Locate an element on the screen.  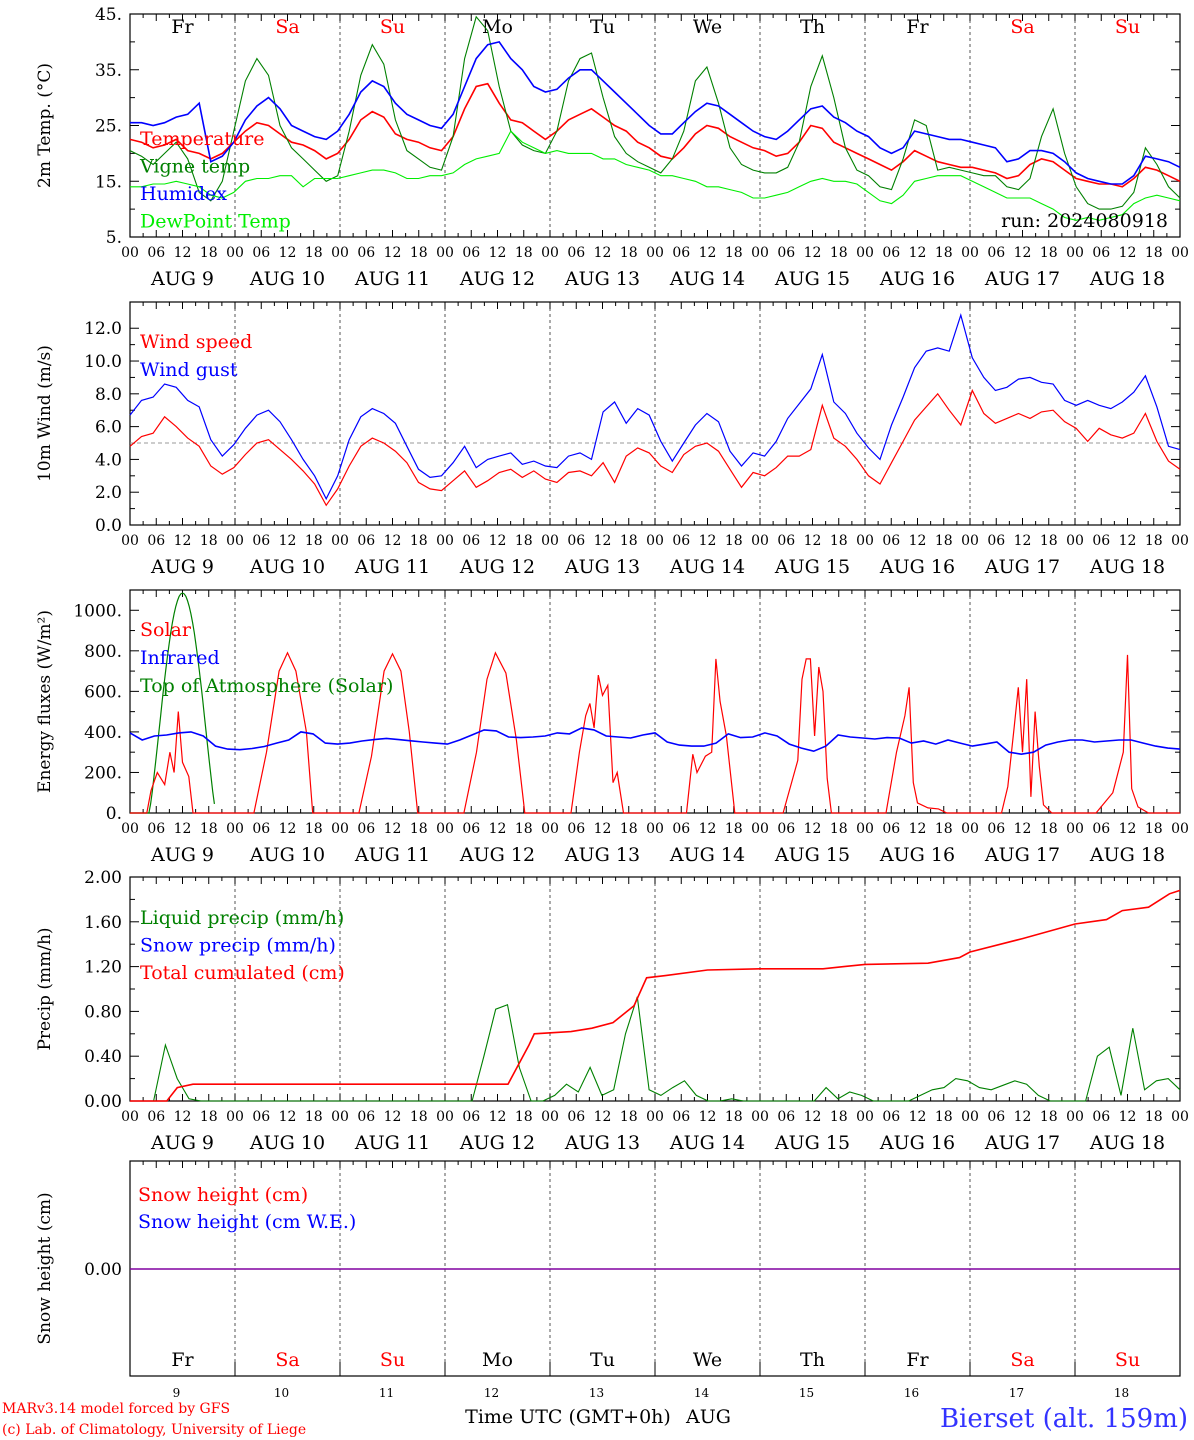
series-line-dewpoint-temp is located at coordinates (655, 175).